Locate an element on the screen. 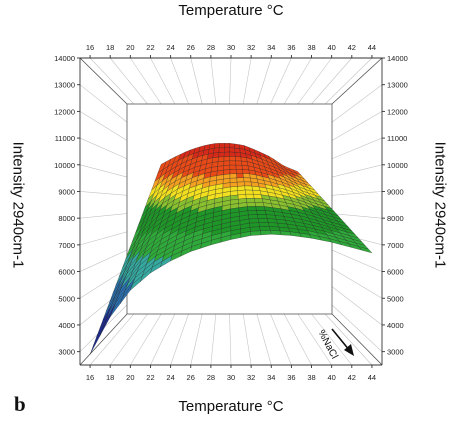 The image size is (462, 430). x-tick-label-bottom: 36 is located at coordinates (291, 377).